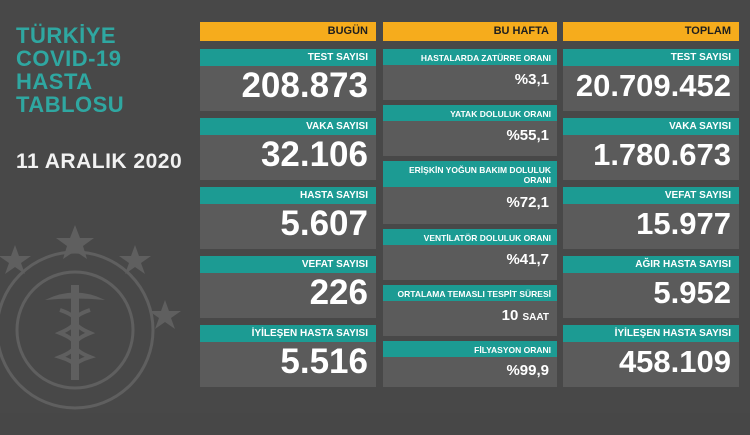 The width and height of the screenshot is (750, 435). I want to click on today-test-card: TEST SAYISI 208.873, so click(288, 80).